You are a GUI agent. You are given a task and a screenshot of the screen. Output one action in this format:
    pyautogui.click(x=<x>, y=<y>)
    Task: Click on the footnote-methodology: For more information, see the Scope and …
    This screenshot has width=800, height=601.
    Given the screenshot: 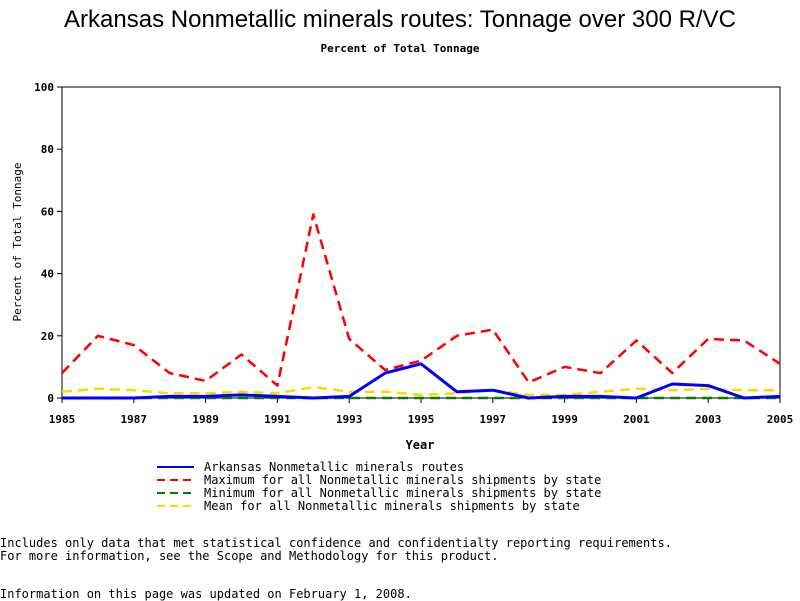 What is the action you would take?
    pyautogui.click(x=249, y=556)
    